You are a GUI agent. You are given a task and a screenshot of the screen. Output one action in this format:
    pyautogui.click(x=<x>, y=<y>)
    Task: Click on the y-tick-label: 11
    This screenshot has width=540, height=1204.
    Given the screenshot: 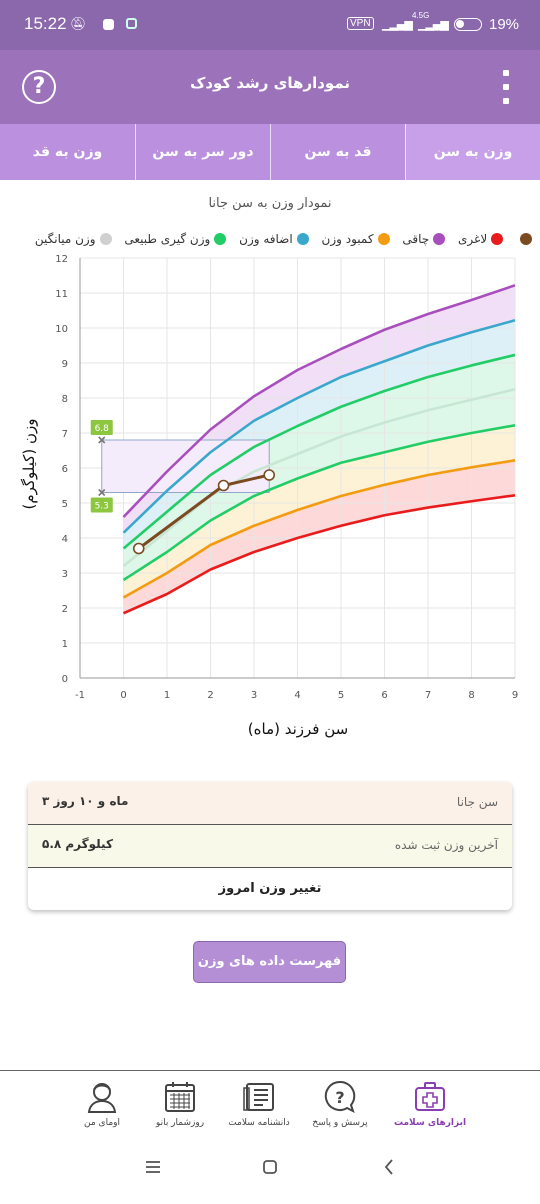 What is the action you would take?
    pyautogui.click(x=61, y=294)
    